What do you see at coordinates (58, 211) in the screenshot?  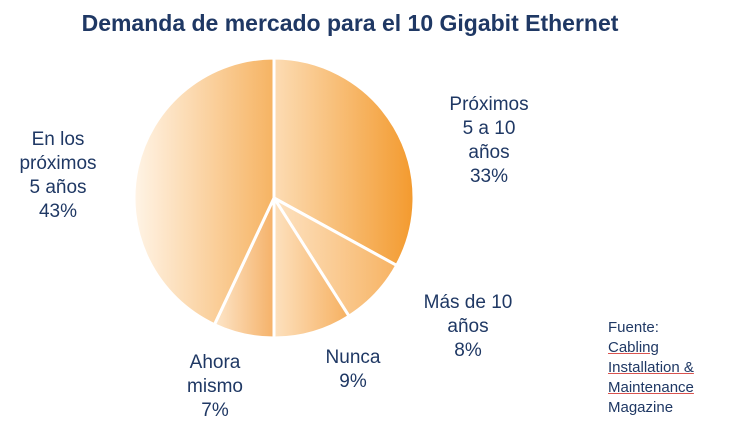 I see `slice-value-label: 43%` at bounding box center [58, 211].